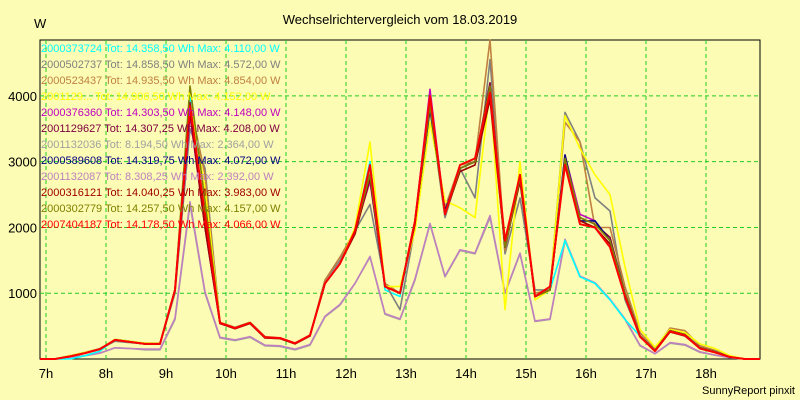 This screenshot has width=800, height=400. Describe the element at coordinates (346, 373) in the screenshot. I see `x-tick-label: 12h` at that location.